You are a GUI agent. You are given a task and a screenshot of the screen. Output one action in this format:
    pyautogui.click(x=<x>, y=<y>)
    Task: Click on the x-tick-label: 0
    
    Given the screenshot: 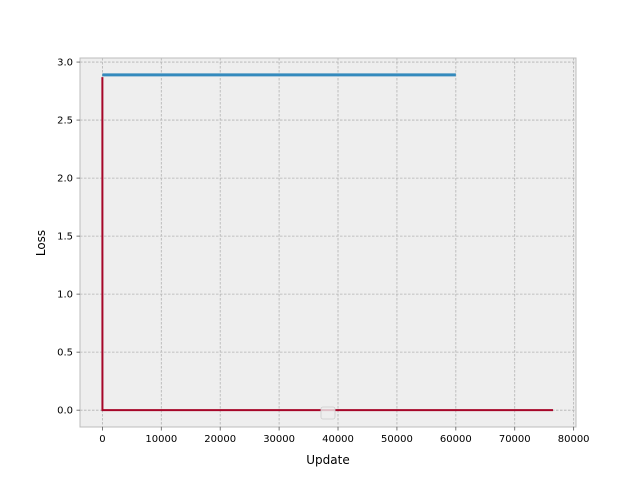 What is the action you would take?
    pyautogui.click(x=102, y=439)
    